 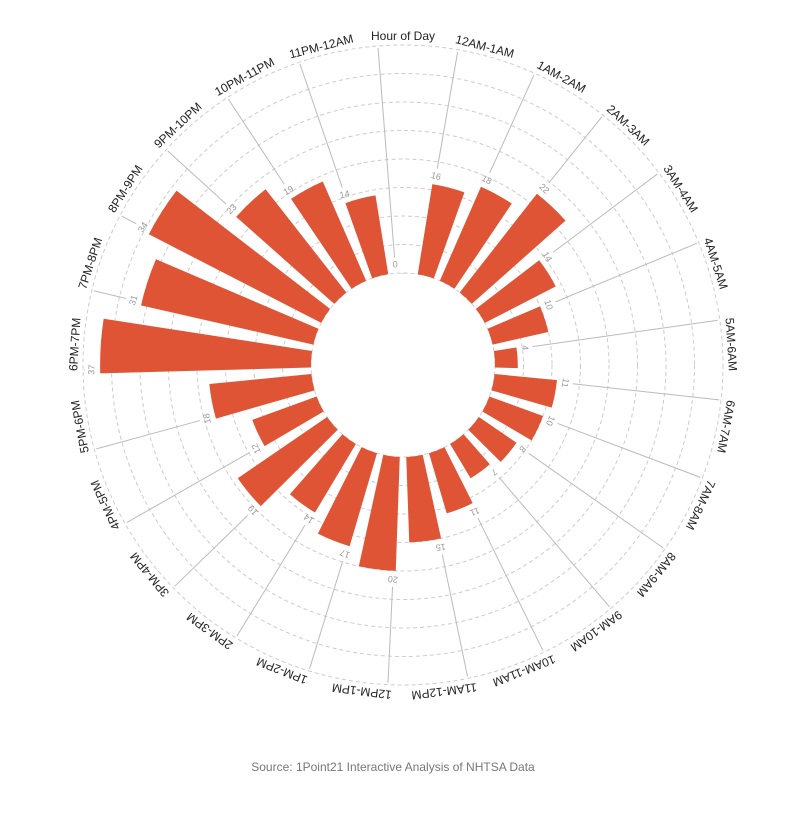 I want to click on value-label: 16, so click(x=436, y=176).